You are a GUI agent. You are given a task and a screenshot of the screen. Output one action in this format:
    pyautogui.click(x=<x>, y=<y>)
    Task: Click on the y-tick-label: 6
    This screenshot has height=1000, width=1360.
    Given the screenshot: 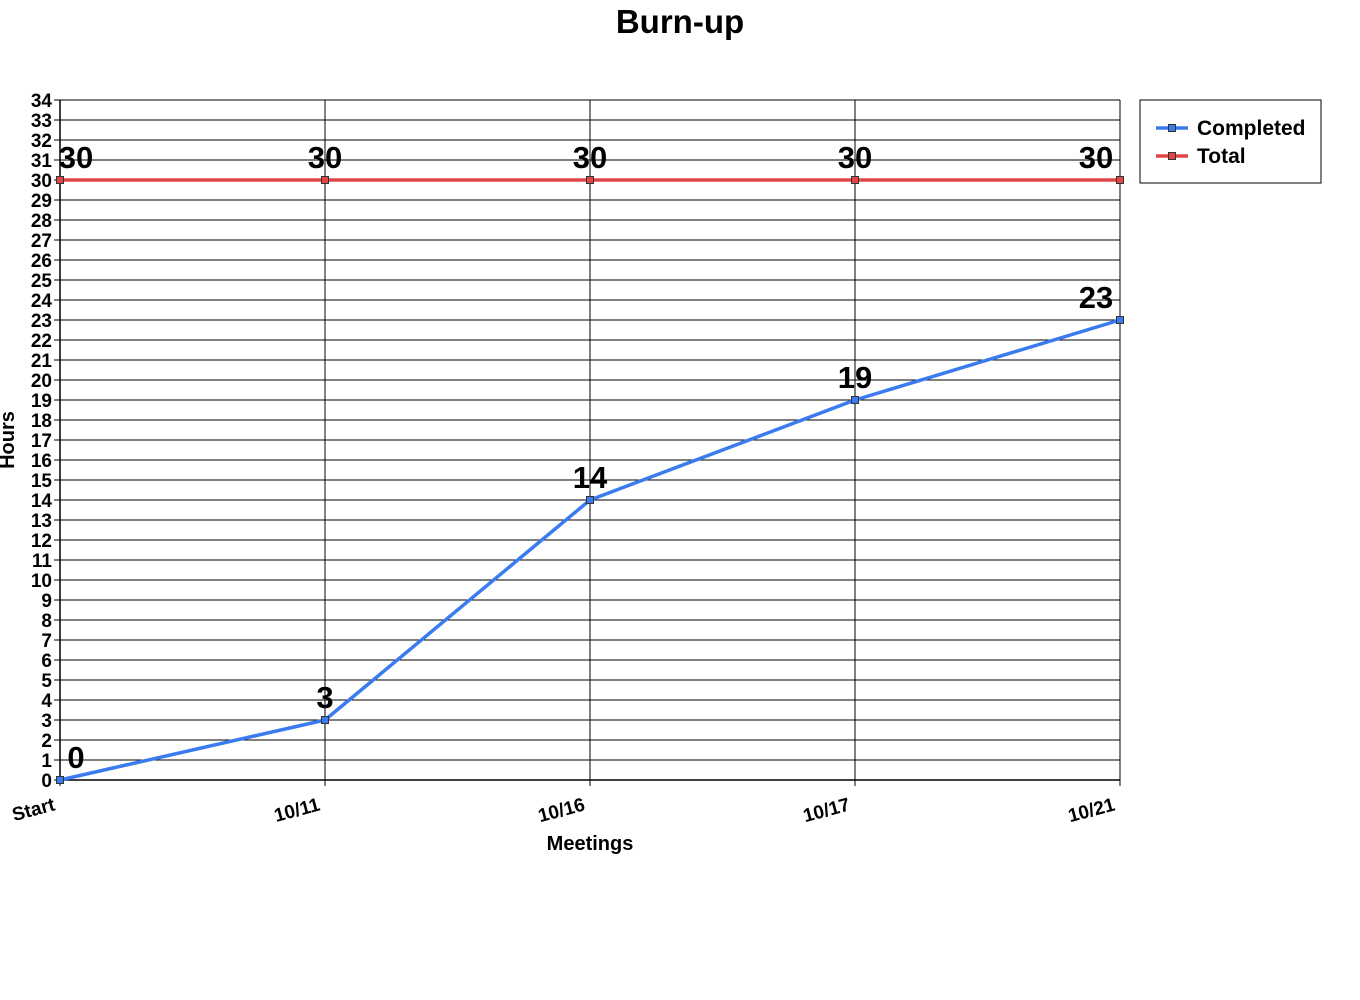 What is the action you would take?
    pyautogui.click(x=46, y=661)
    